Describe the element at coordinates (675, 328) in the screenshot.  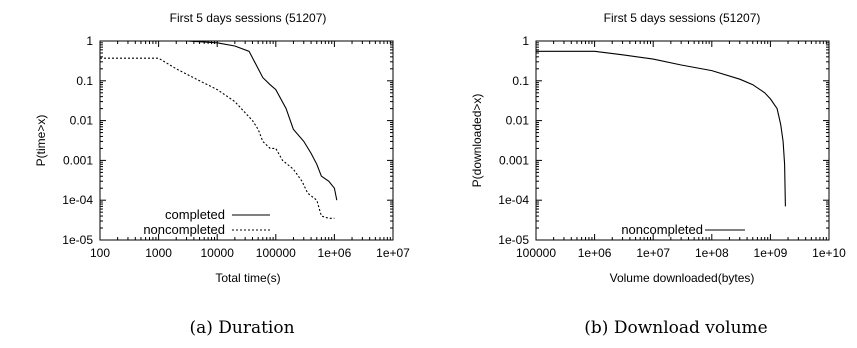
I see `figure-caption: (b) Download volume` at that location.